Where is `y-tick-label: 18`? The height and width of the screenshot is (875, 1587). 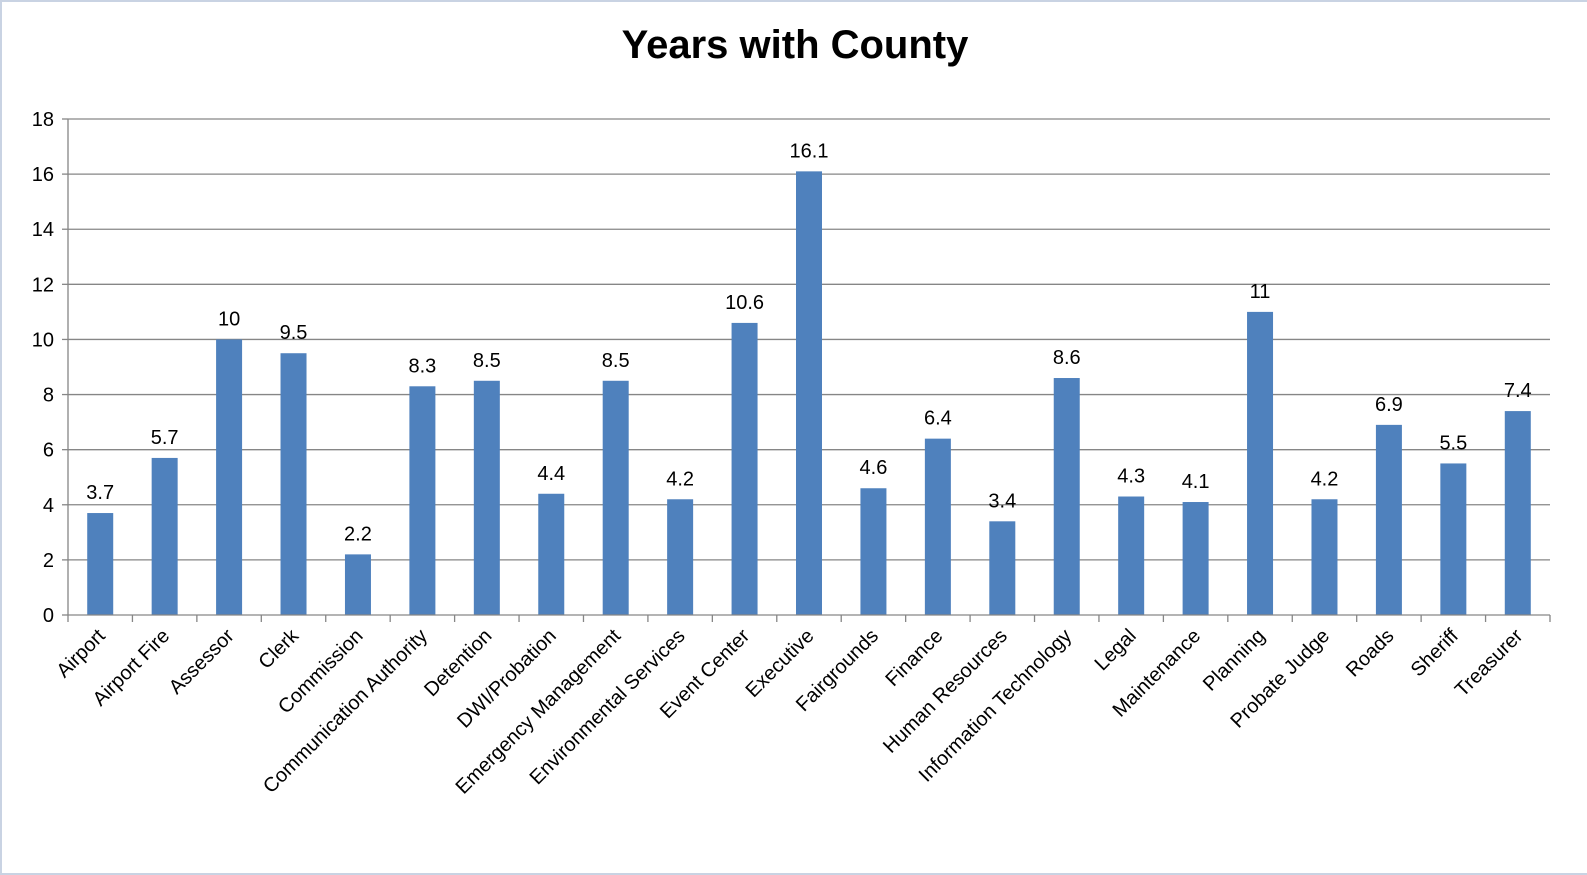
y-tick-label: 18 is located at coordinates (43, 120).